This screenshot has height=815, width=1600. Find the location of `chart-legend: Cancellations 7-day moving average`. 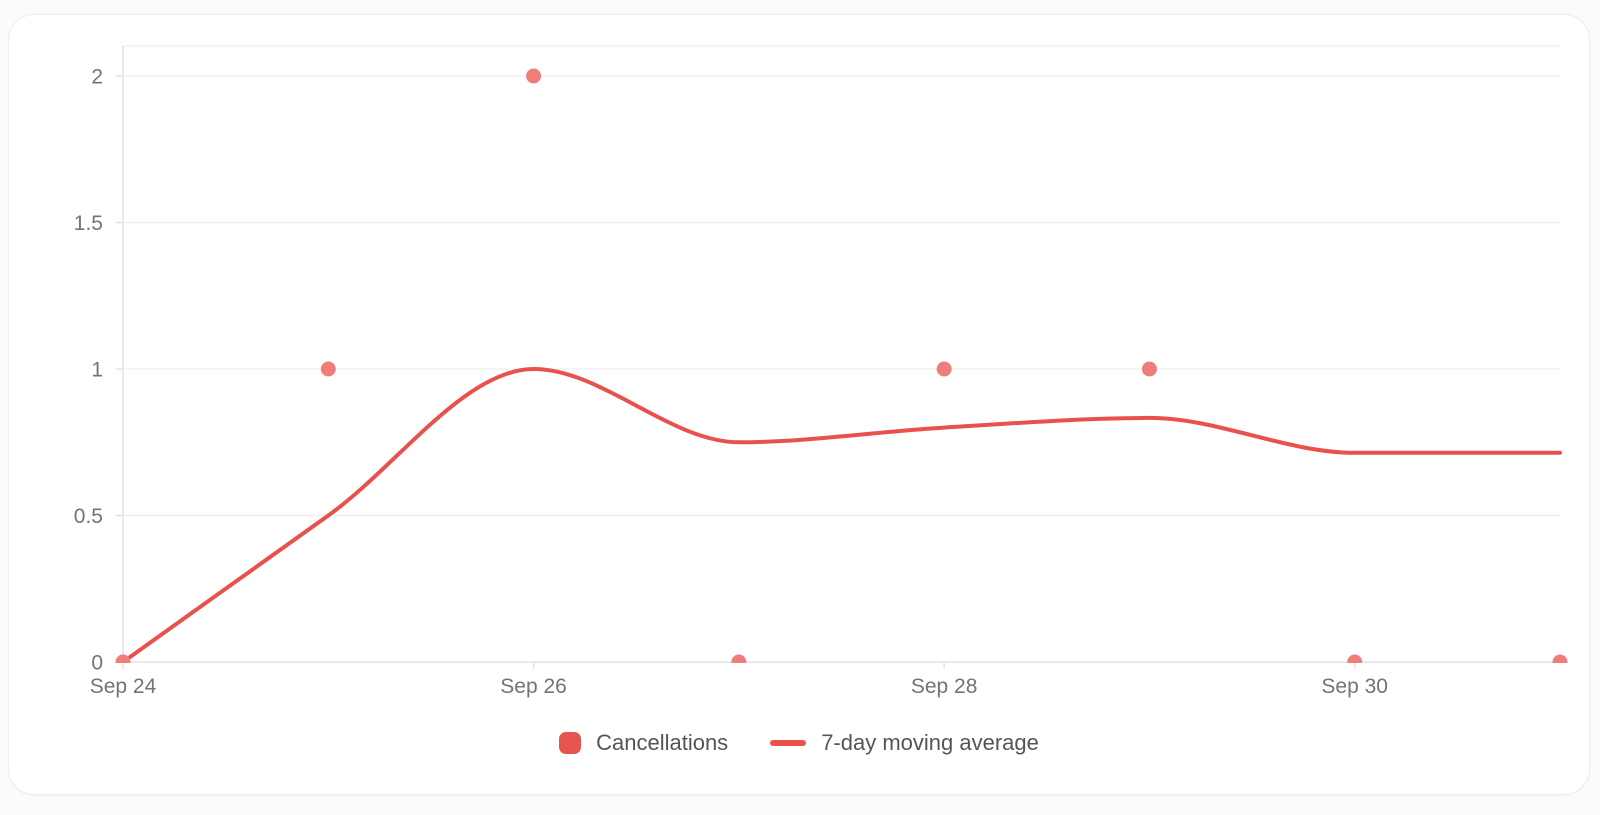

chart-legend: Cancellations 7-day moving average is located at coordinates (799, 743).